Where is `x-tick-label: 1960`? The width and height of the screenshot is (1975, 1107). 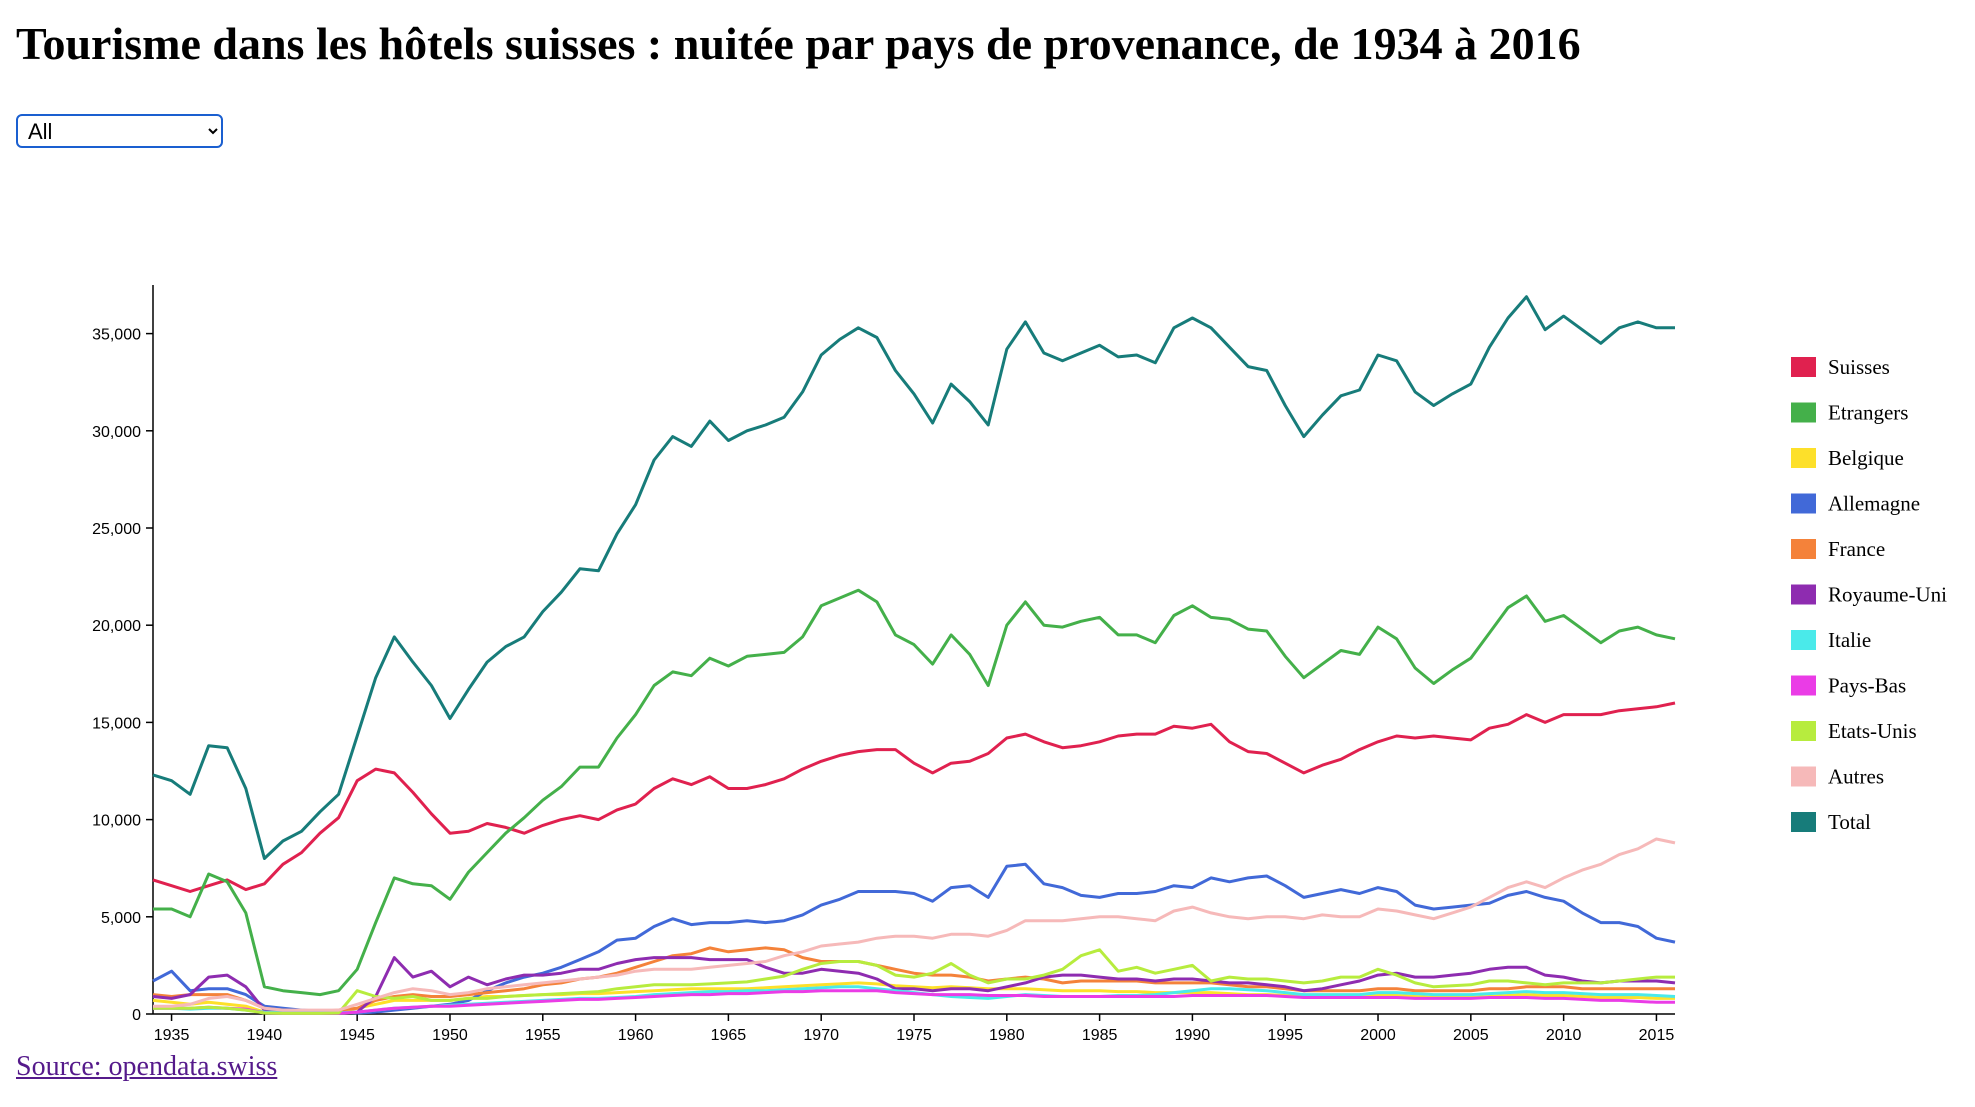
x-tick-label: 1960 is located at coordinates (636, 1035).